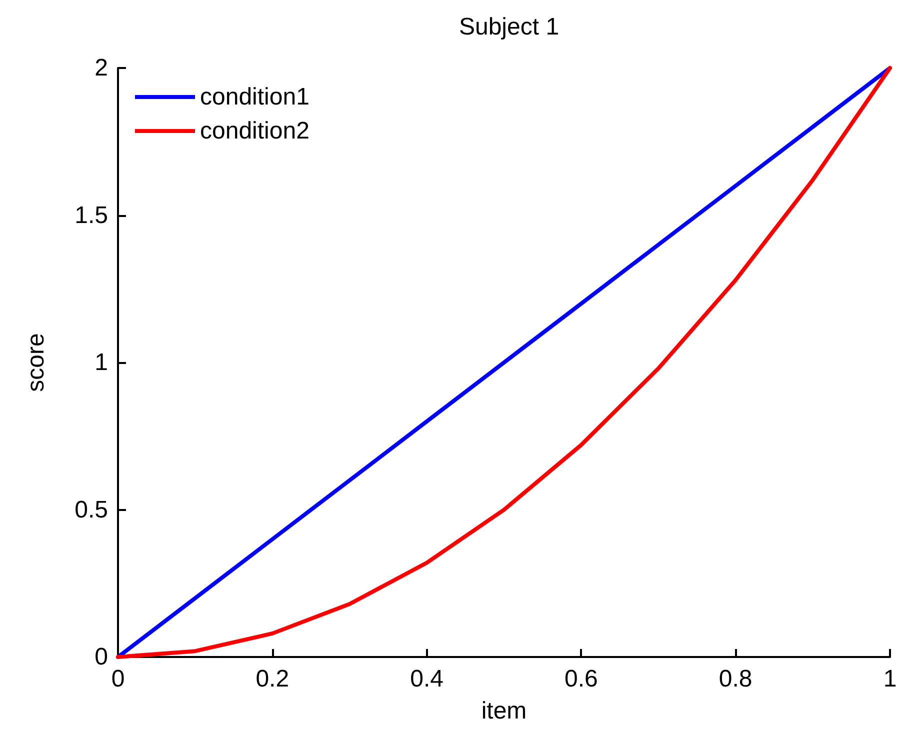  What do you see at coordinates (36, 362) in the screenshot?
I see `y-axis-title: score` at bounding box center [36, 362].